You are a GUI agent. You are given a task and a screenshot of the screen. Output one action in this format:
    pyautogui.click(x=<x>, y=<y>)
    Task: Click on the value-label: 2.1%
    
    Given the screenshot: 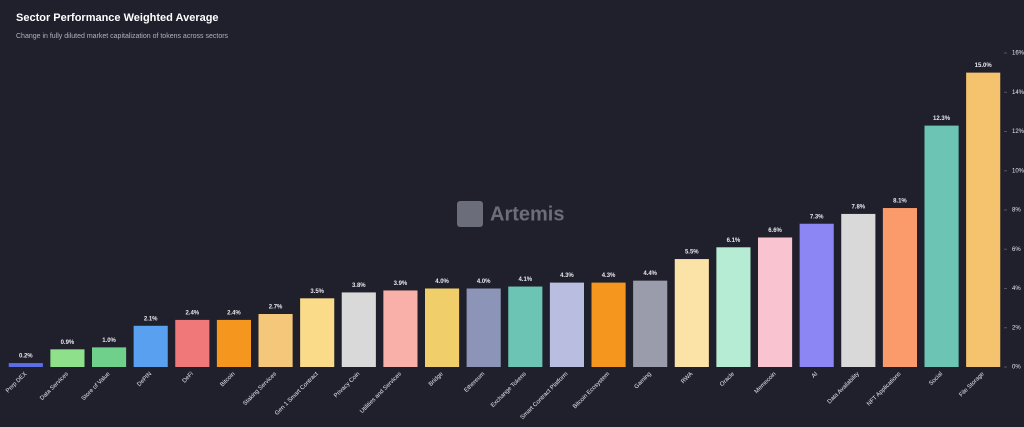 What is the action you would take?
    pyautogui.click(x=151, y=319)
    